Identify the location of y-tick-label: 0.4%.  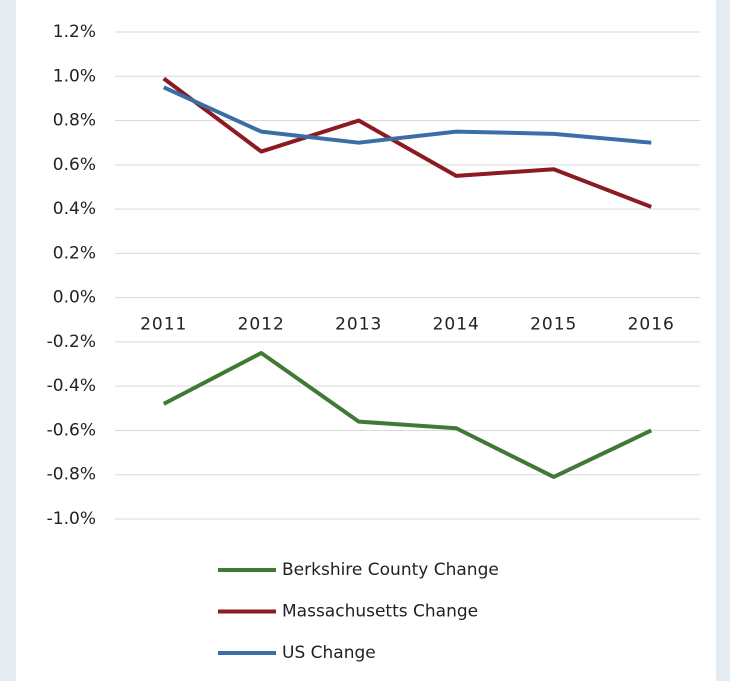
(74, 209).